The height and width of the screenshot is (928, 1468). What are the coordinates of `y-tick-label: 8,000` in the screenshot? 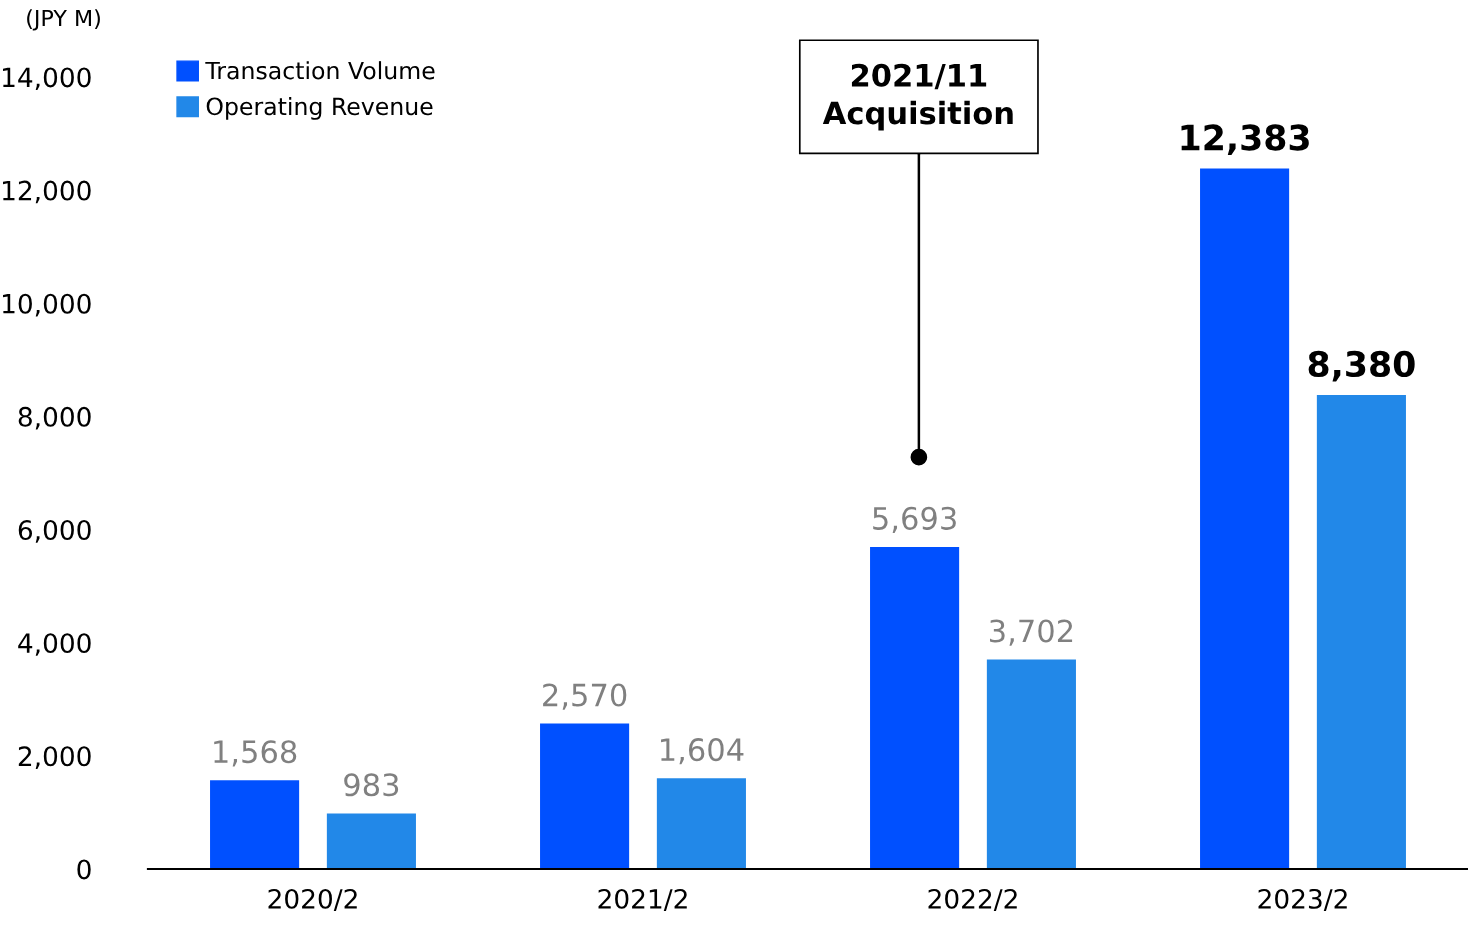 It's located at (54, 418).